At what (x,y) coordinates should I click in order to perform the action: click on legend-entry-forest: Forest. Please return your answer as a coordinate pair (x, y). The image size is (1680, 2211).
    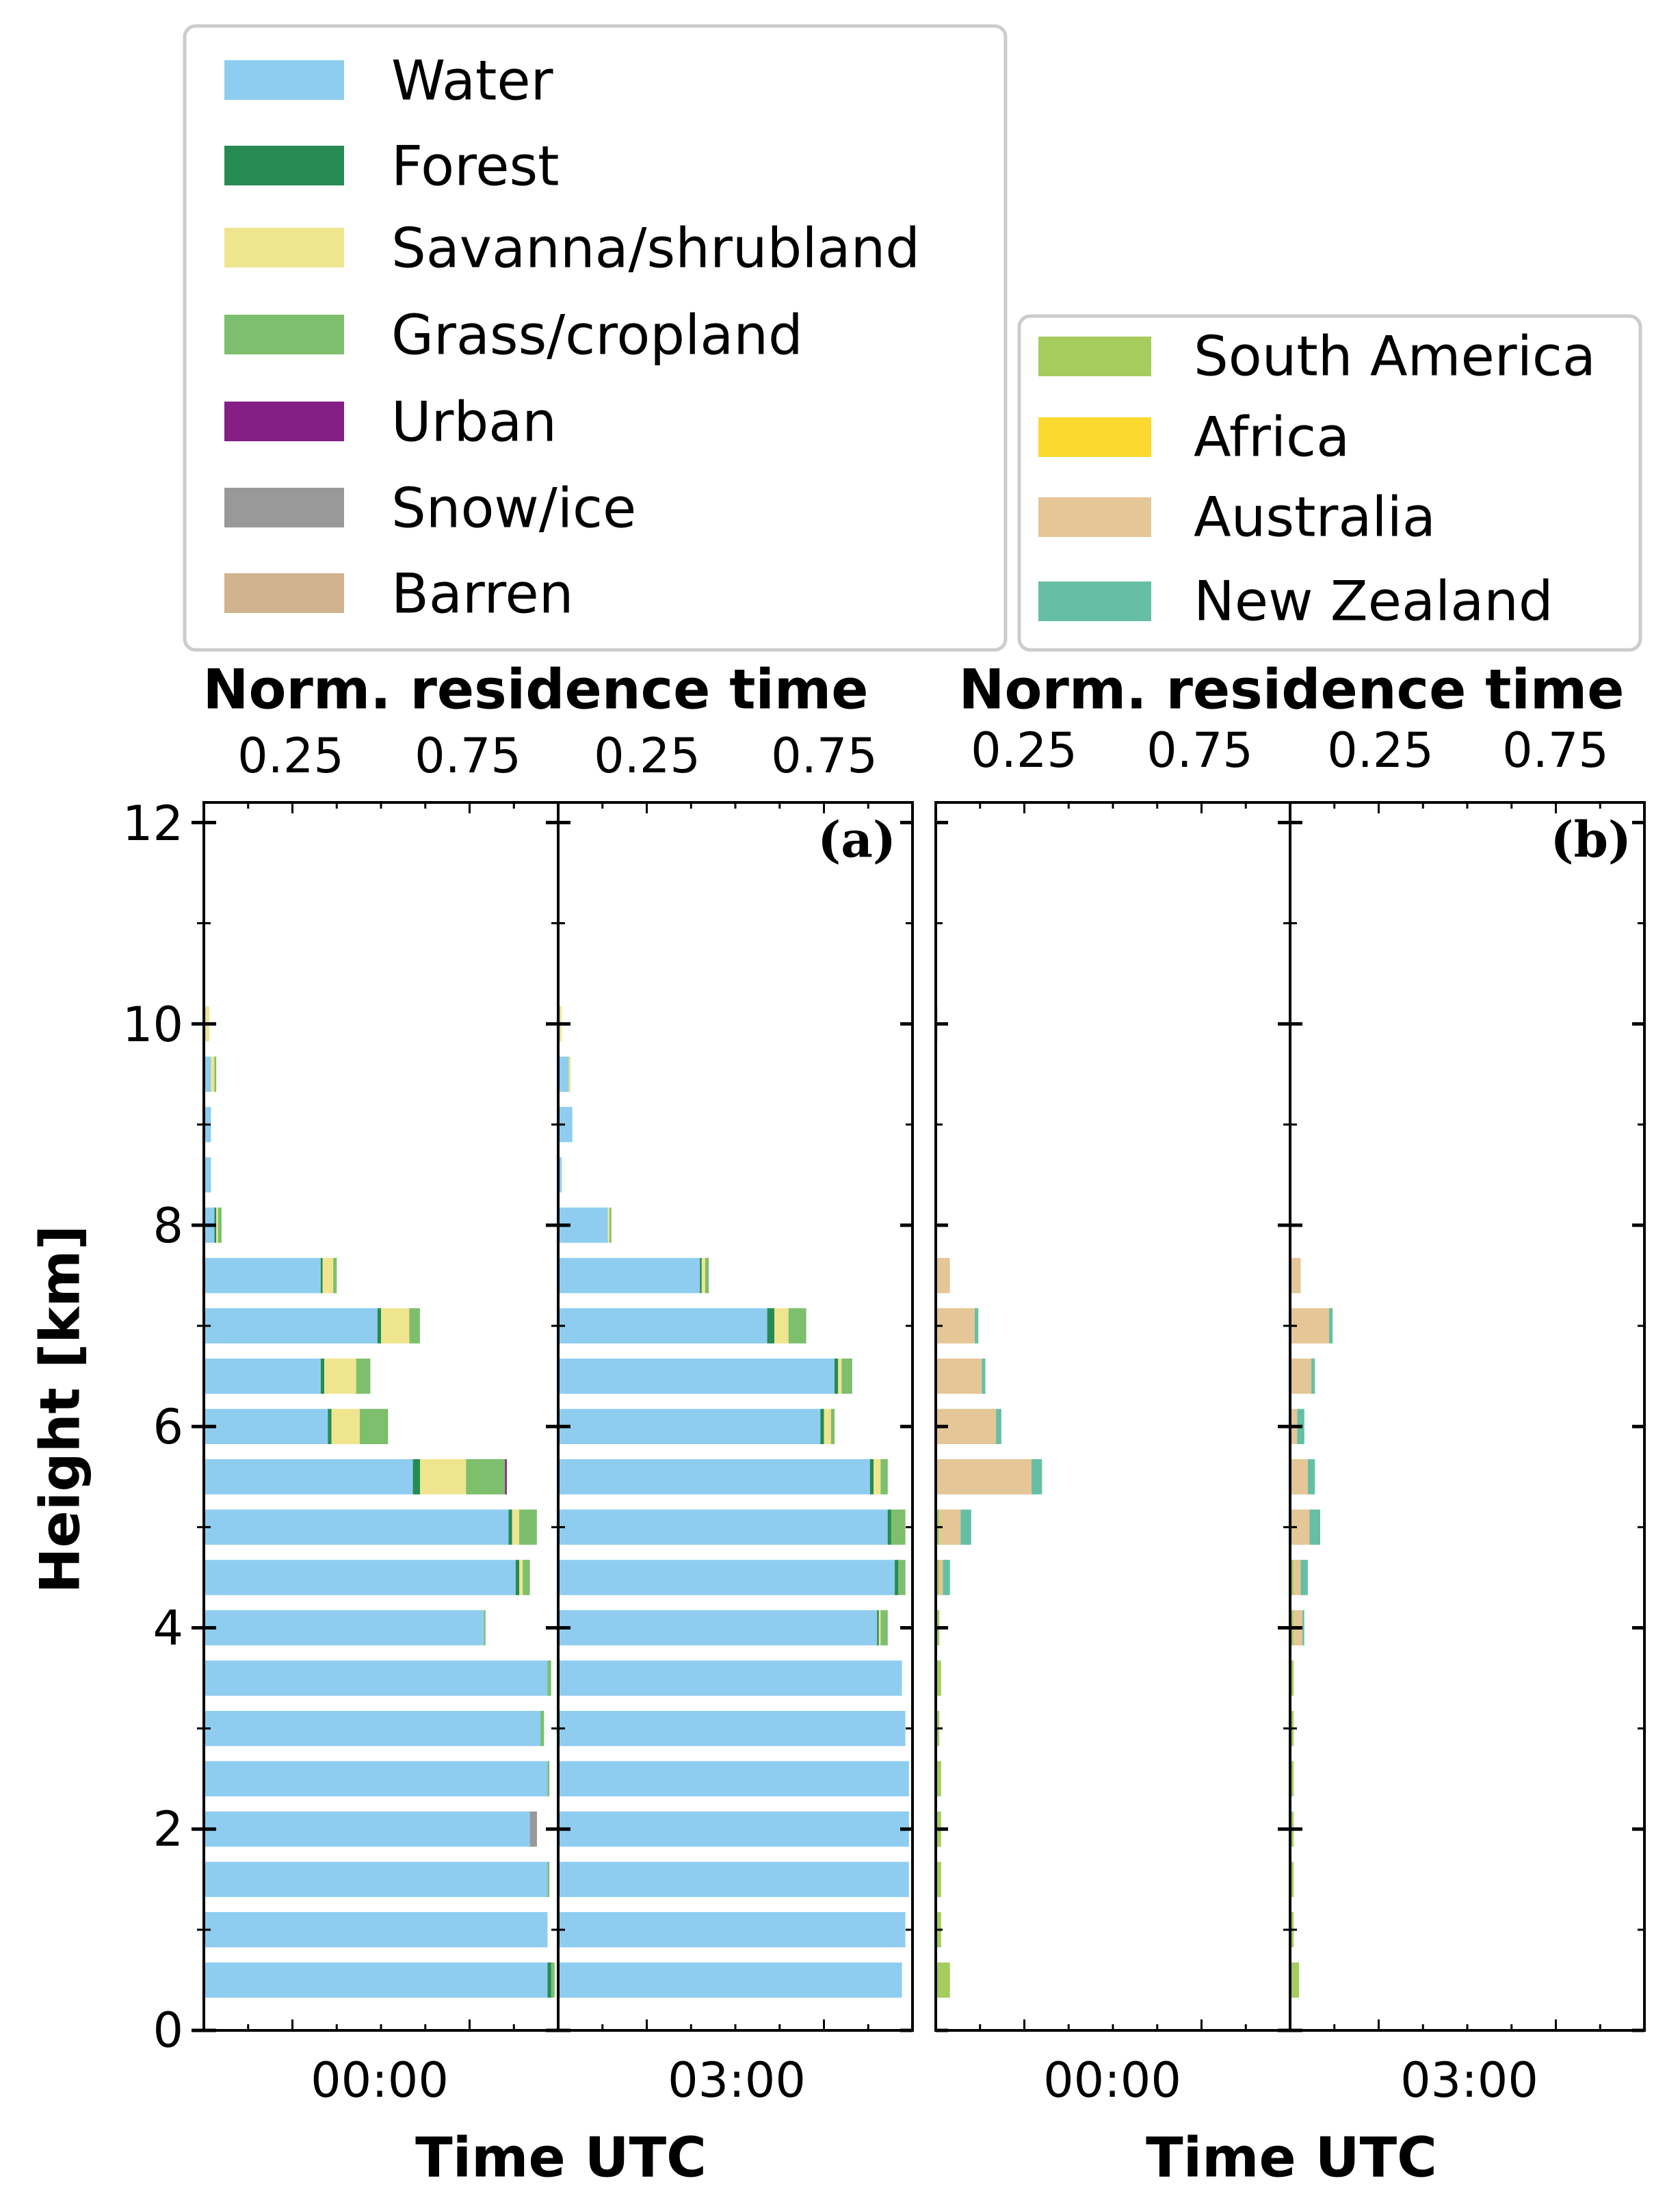
    Looking at the image, I should click on (392, 166).